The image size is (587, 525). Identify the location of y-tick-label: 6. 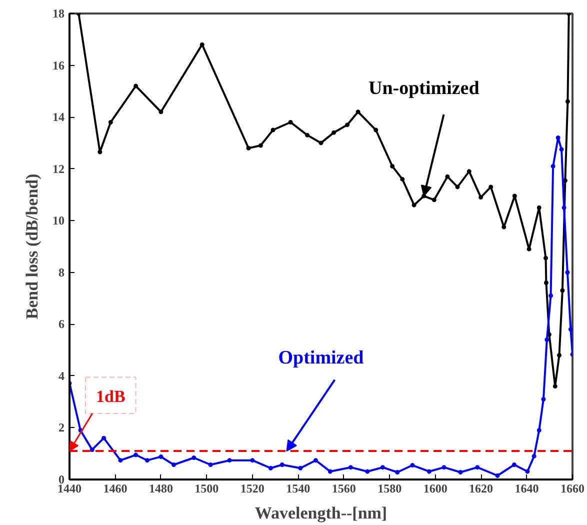
(61, 324).